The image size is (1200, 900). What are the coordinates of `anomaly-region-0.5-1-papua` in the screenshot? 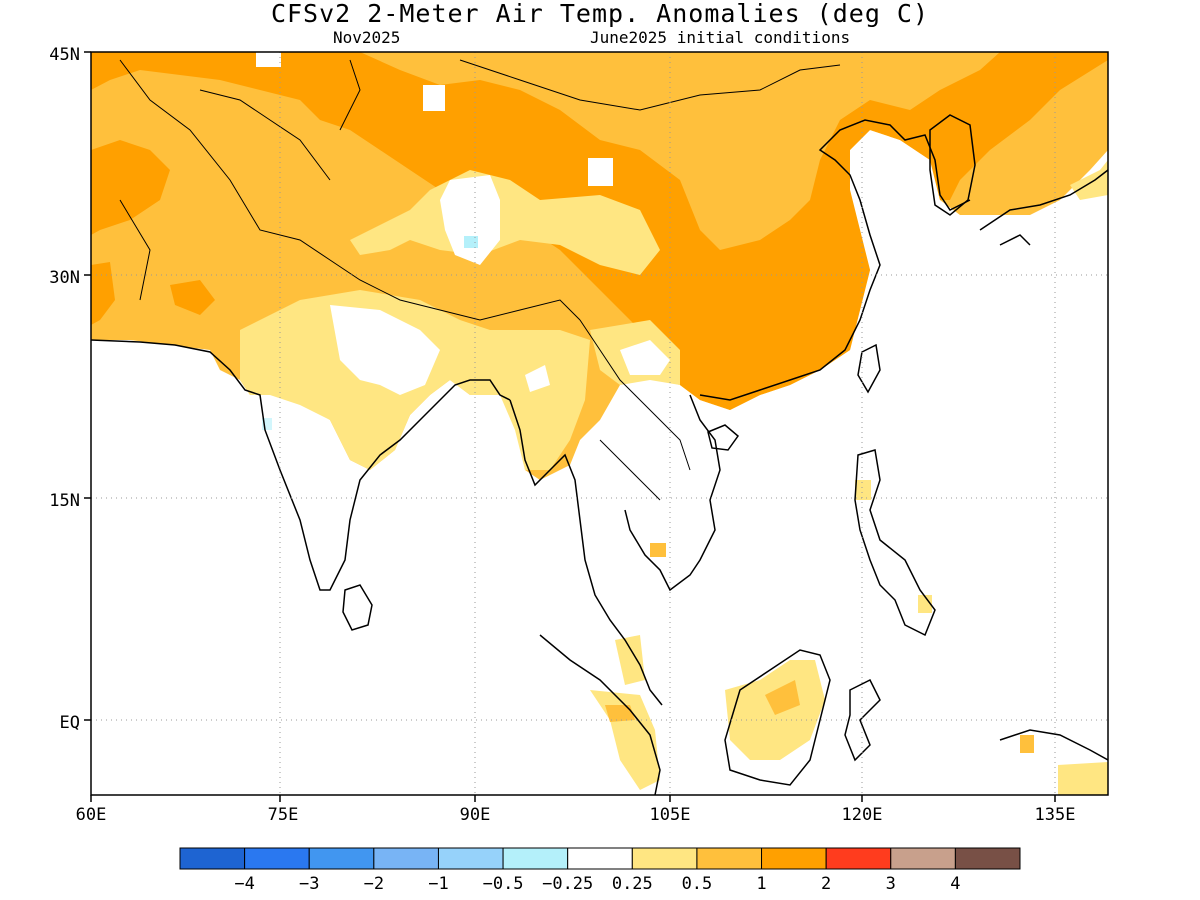 It's located at (1027, 744).